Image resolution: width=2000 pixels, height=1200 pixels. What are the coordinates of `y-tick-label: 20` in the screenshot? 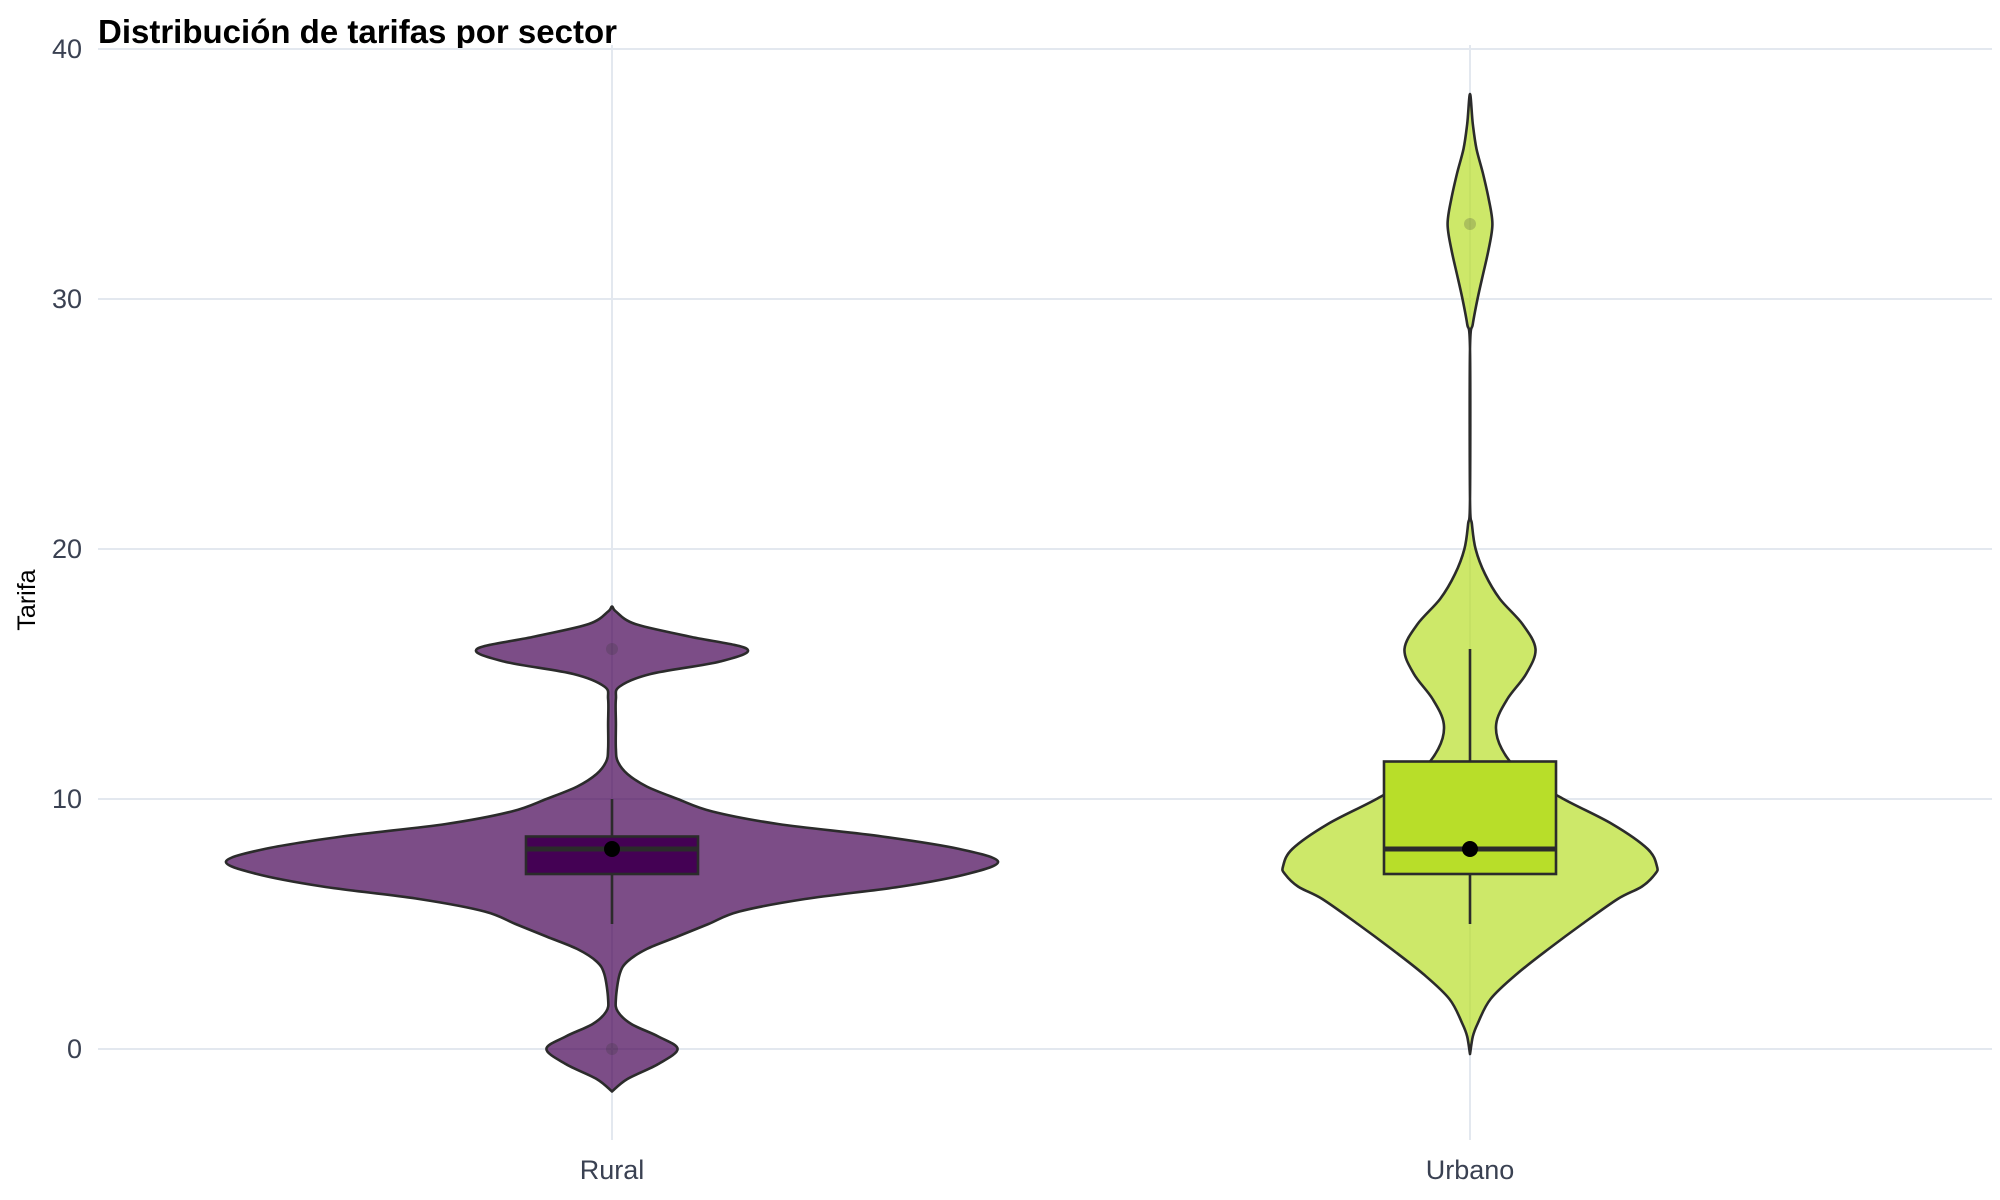 It's located at (67, 549).